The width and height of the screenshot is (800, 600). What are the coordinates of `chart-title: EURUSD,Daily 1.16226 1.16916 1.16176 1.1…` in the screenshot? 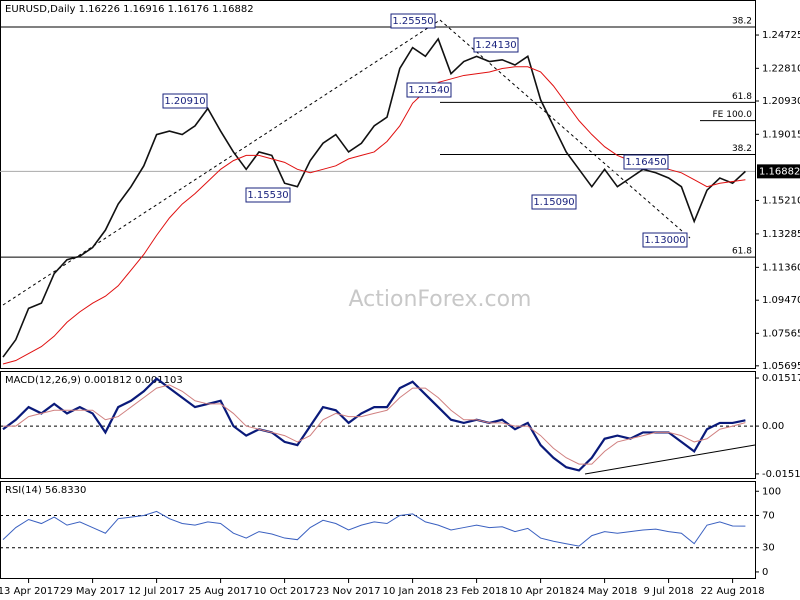 It's located at (129, 9).